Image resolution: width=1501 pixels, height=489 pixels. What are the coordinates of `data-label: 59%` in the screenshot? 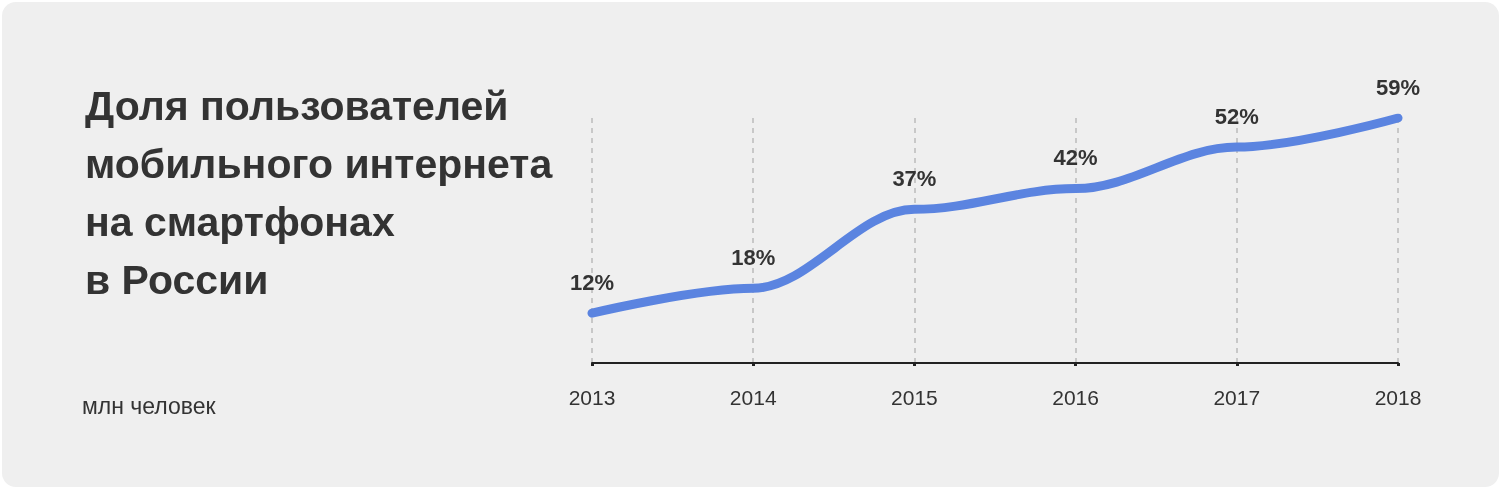 It's located at (1398, 87).